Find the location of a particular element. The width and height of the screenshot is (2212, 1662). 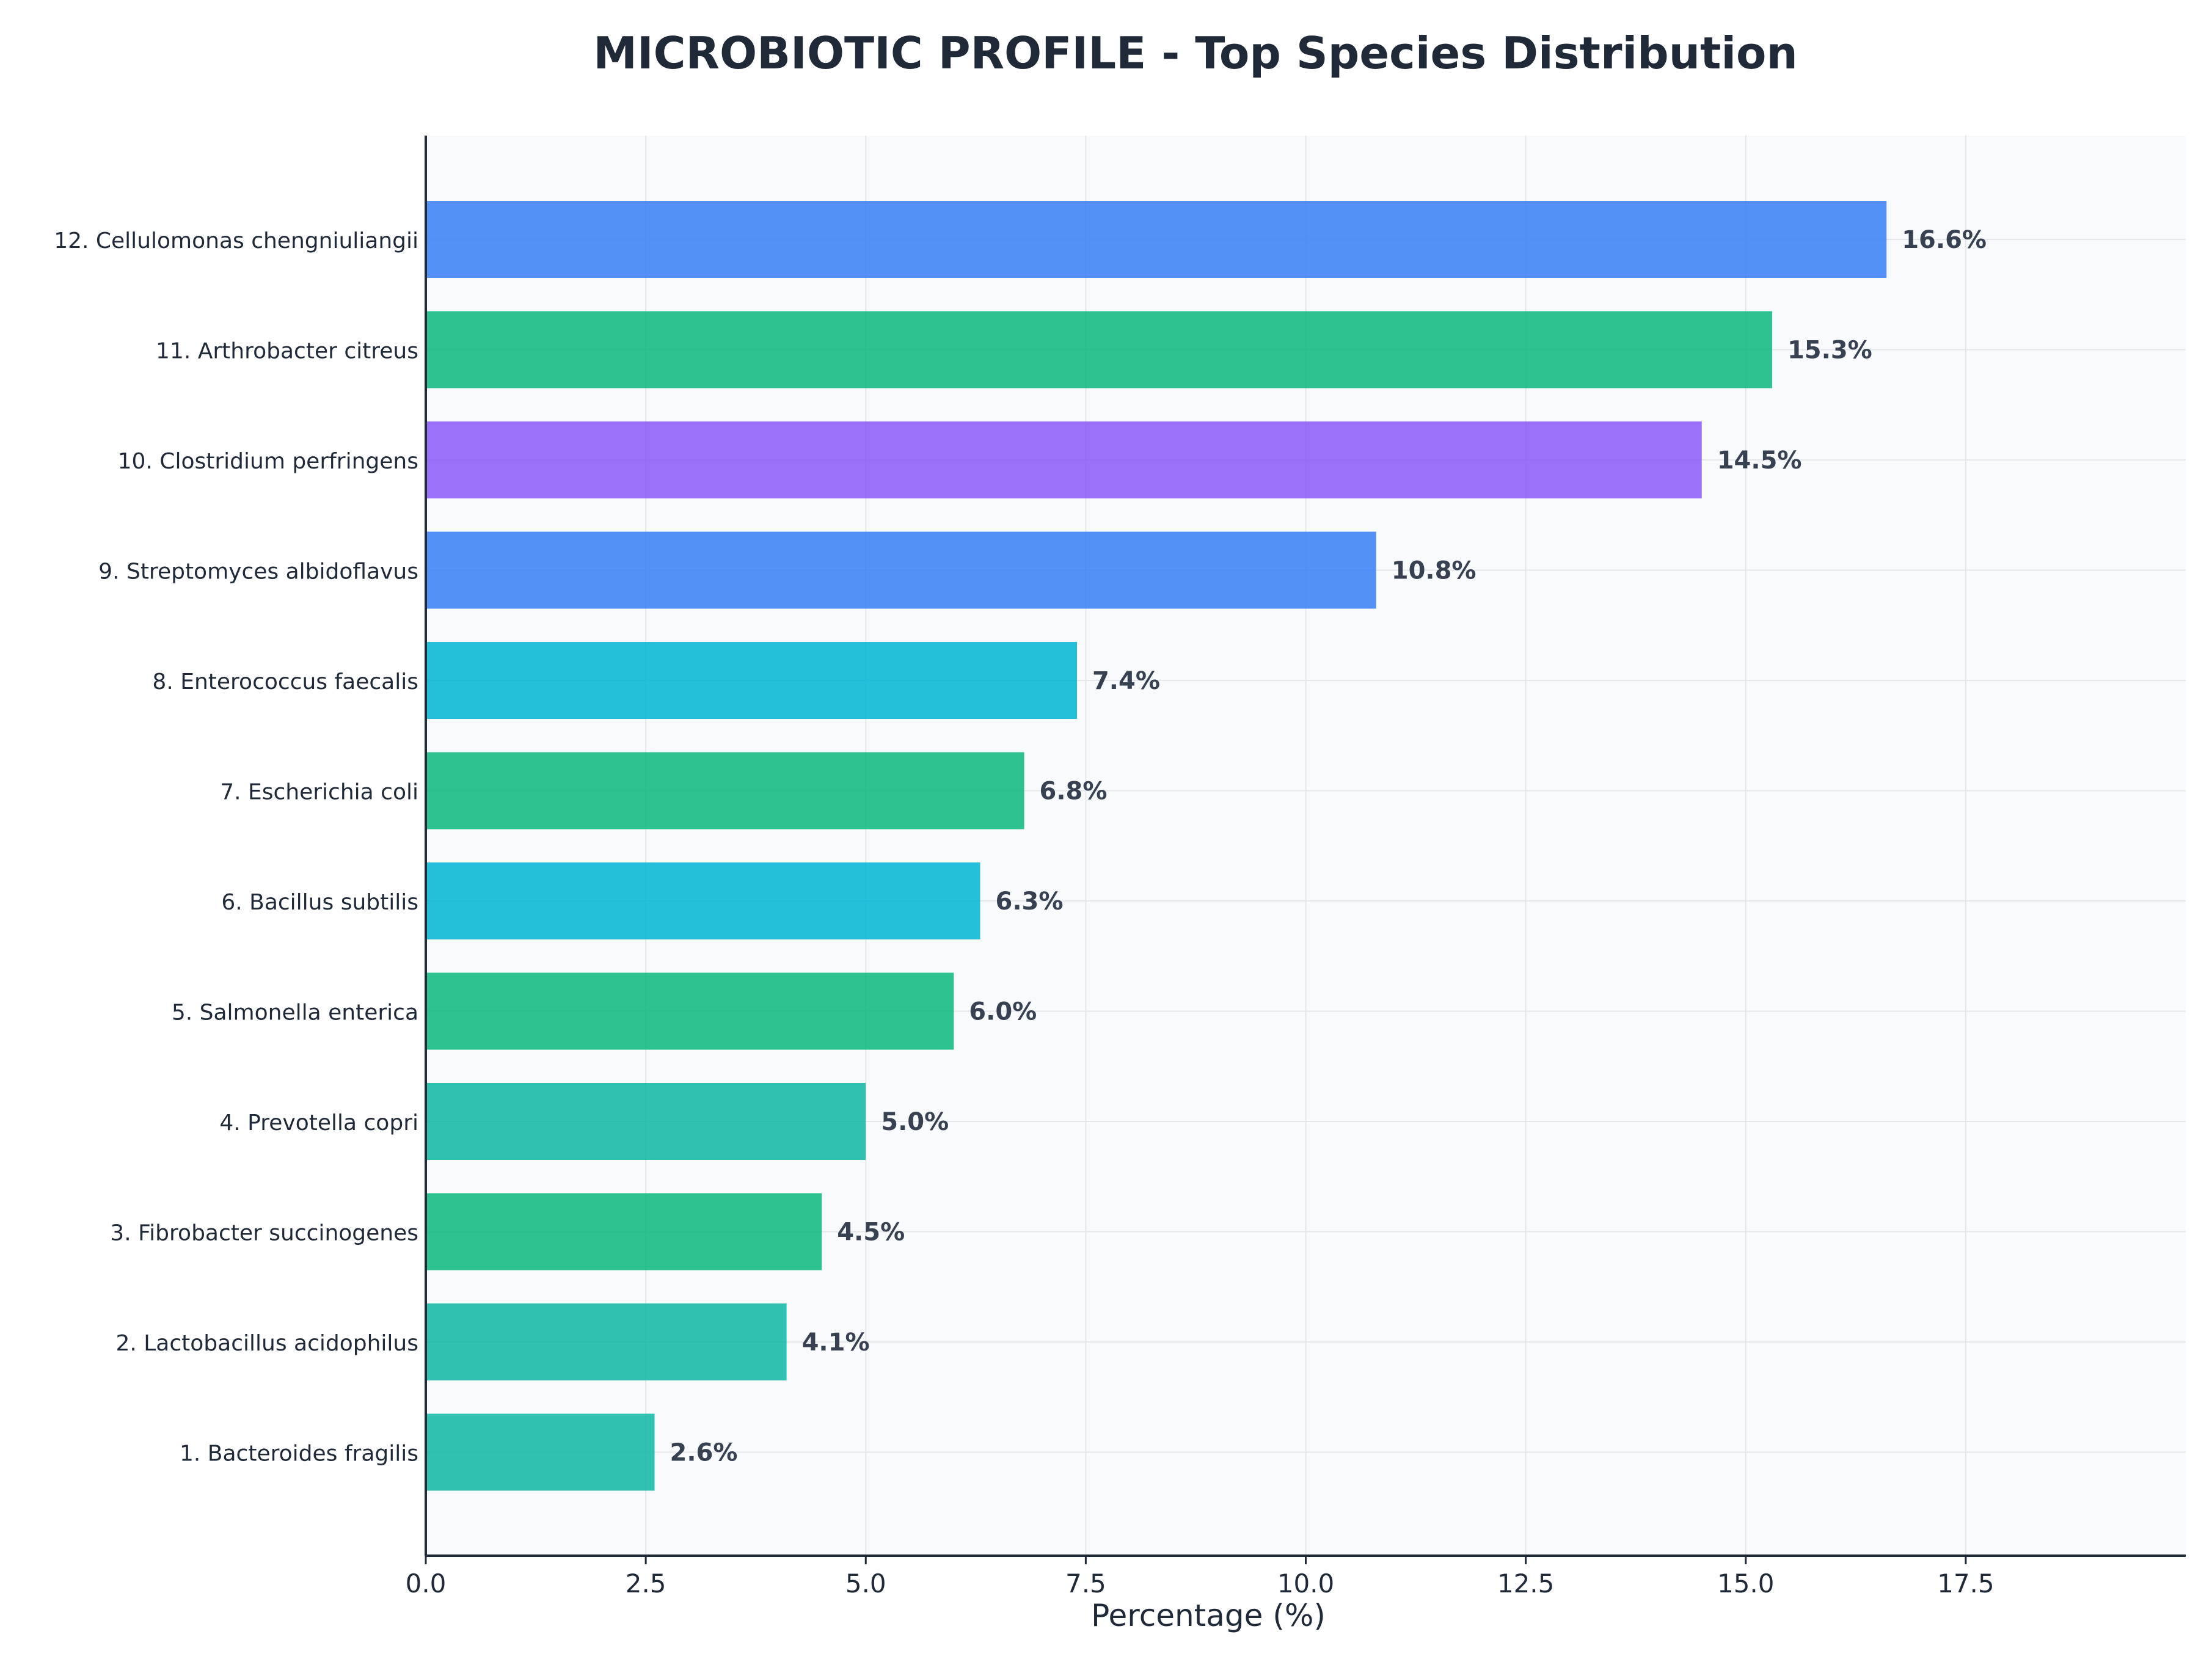

category-label: 11. Arthrobacter citreus is located at coordinates (287, 351).